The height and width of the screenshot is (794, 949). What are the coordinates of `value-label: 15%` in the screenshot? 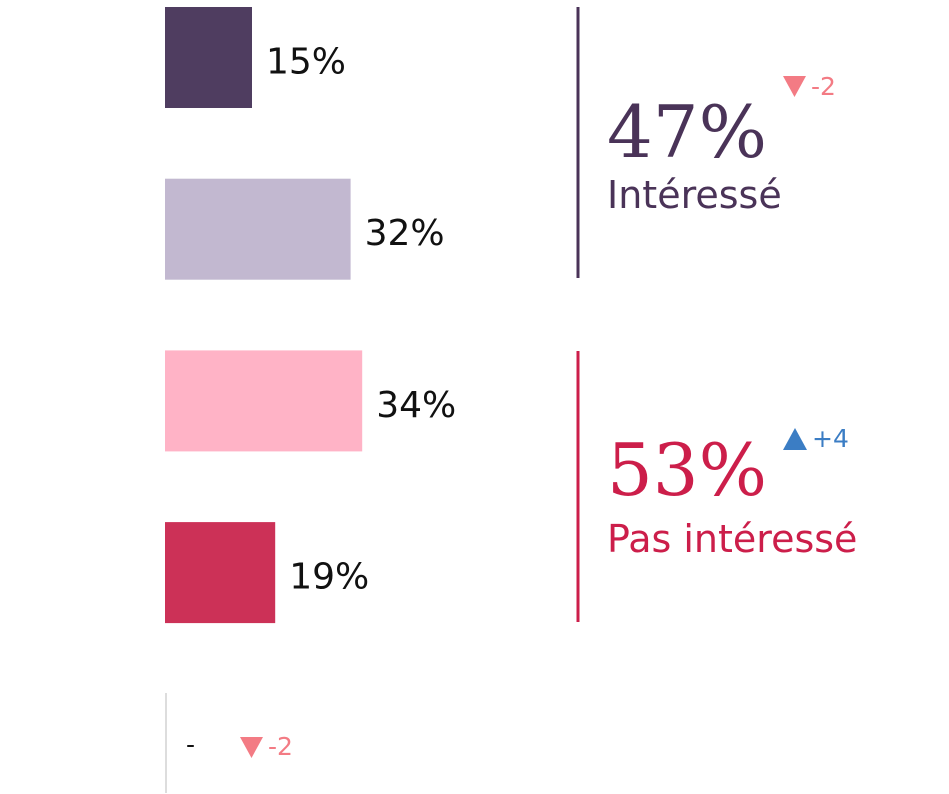 It's located at (306, 62).